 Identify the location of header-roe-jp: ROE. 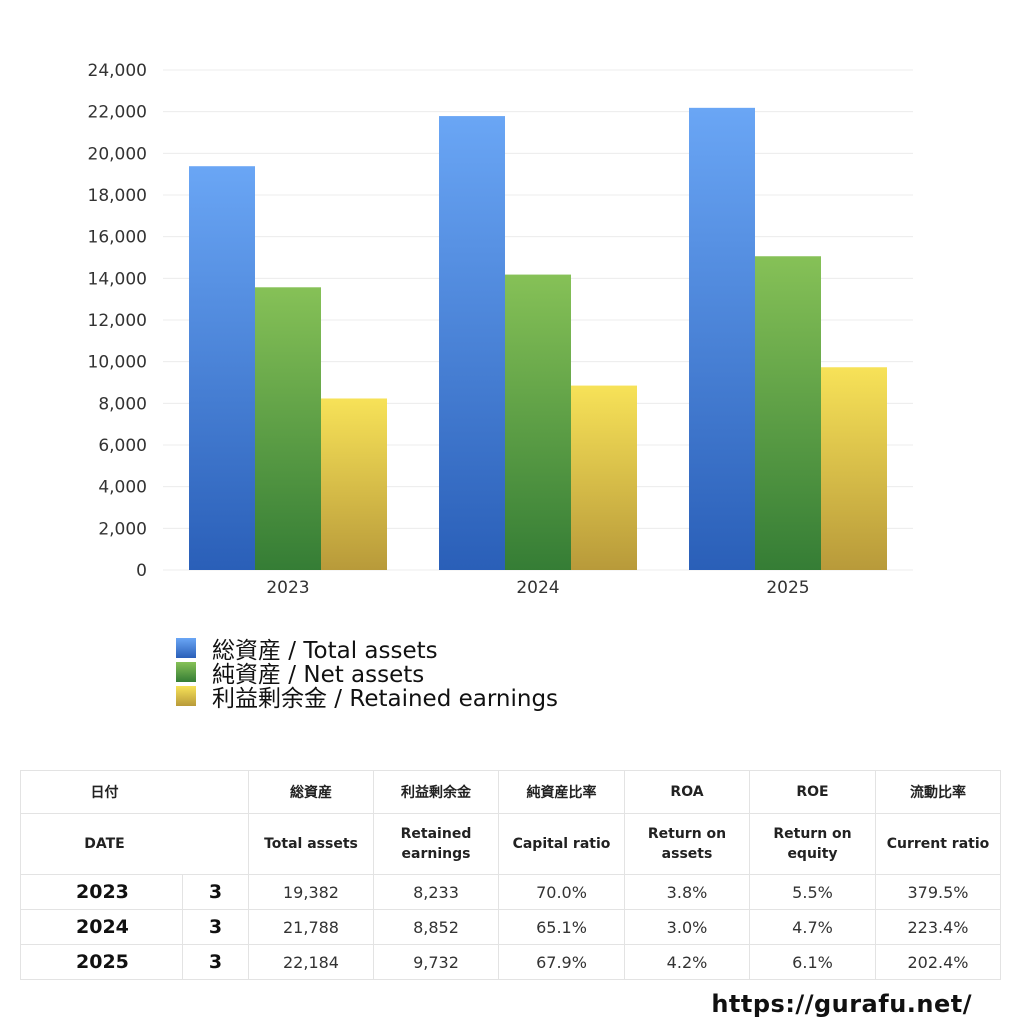
(812, 792).